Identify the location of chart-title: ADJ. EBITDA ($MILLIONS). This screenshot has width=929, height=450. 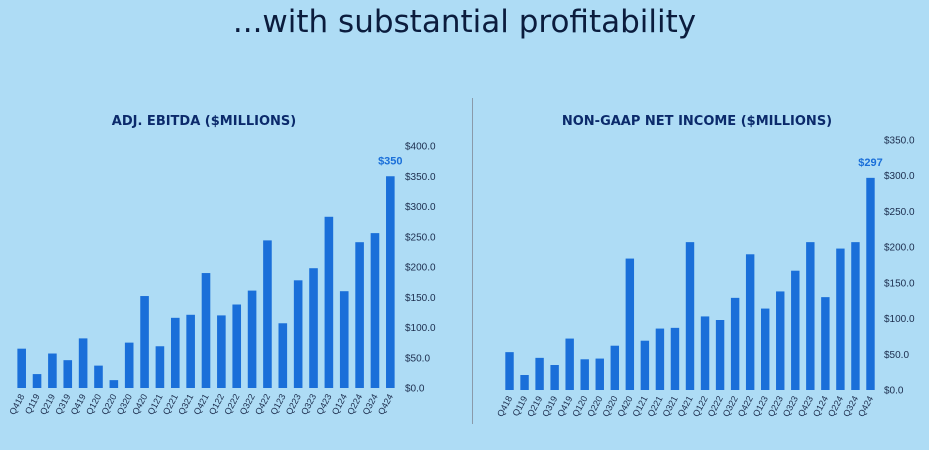
(204, 121).